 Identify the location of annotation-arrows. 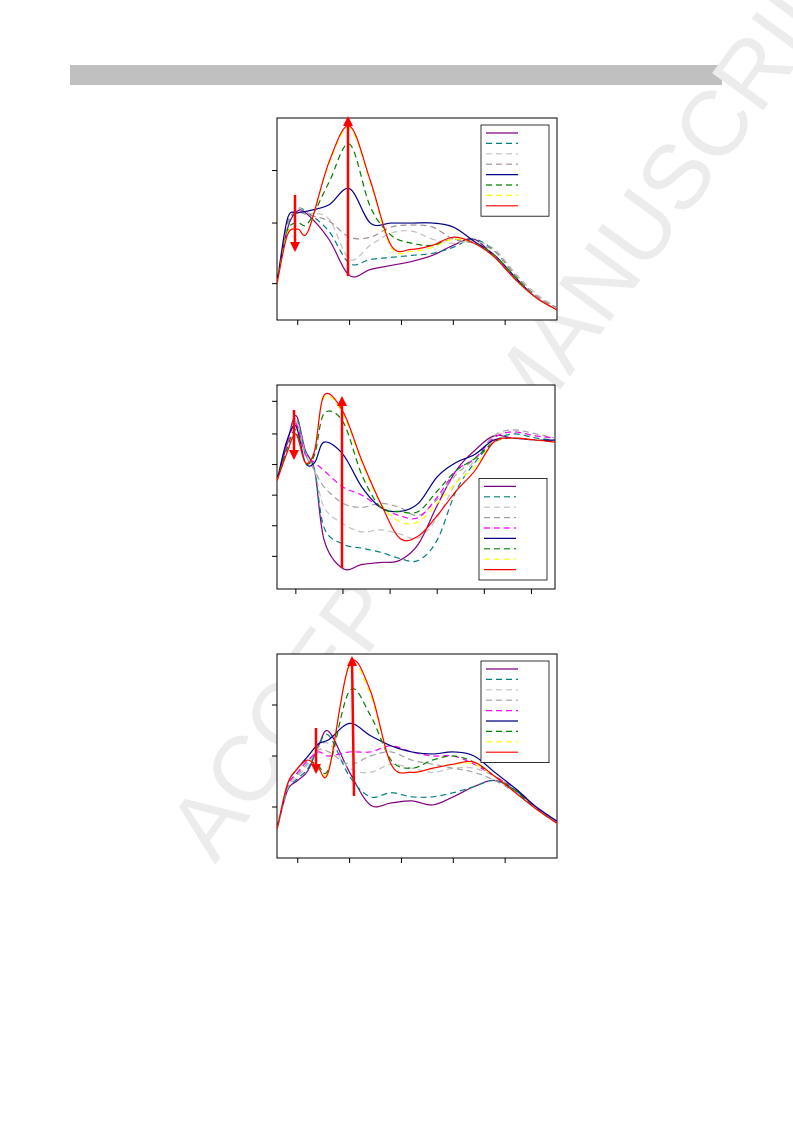
(323, 456).